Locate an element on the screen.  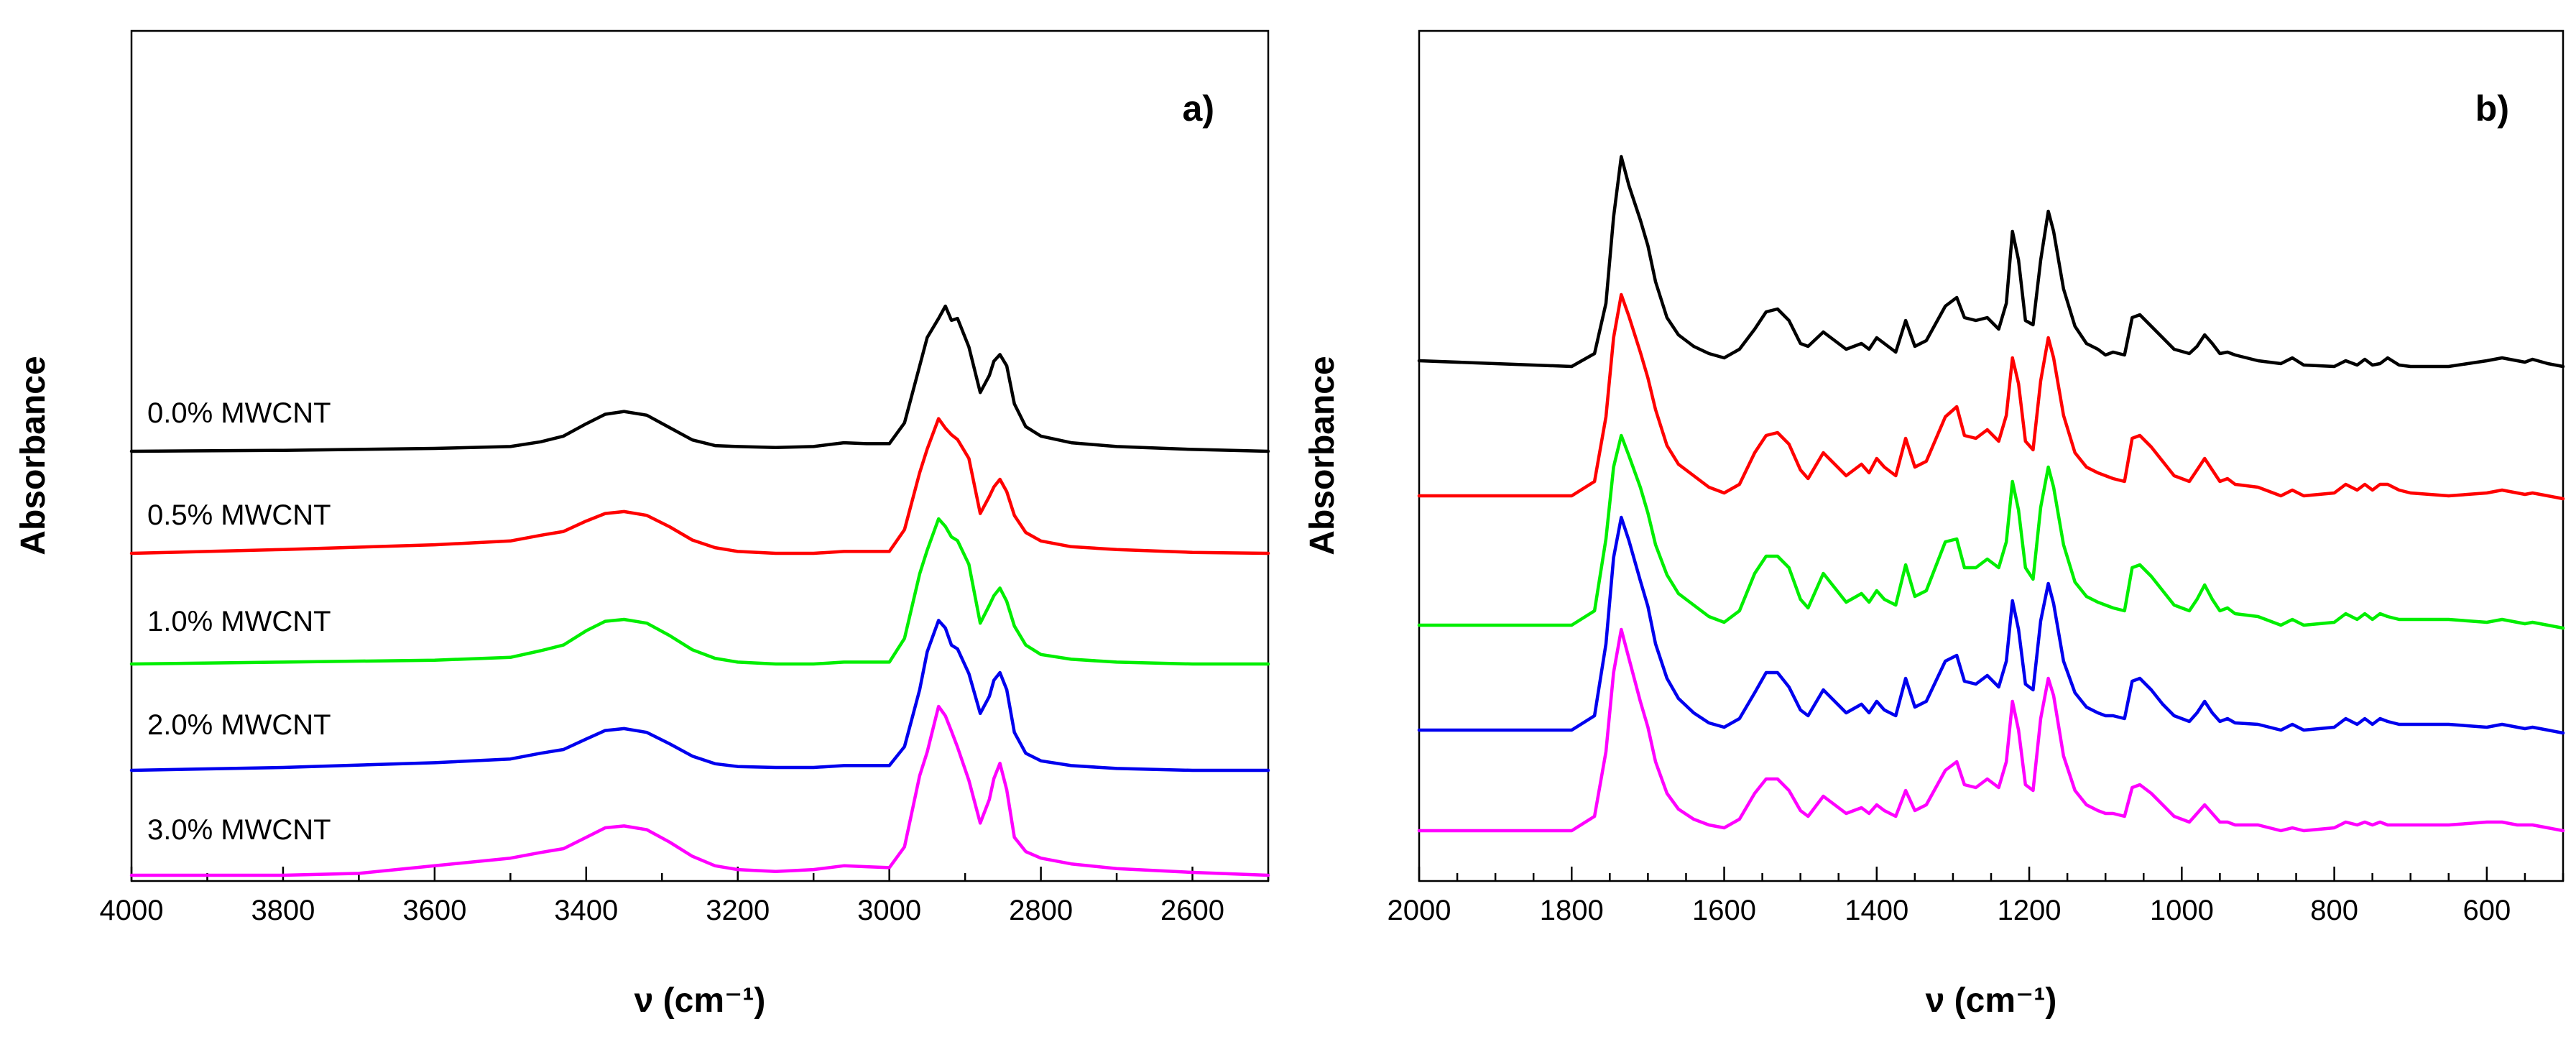
x-tick-label: 1800 is located at coordinates (1572, 910).